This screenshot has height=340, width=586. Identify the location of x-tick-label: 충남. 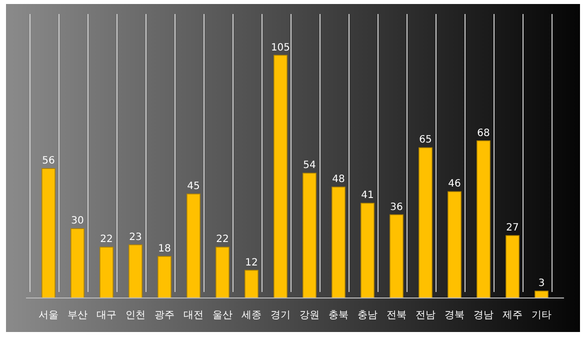
(368, 315).